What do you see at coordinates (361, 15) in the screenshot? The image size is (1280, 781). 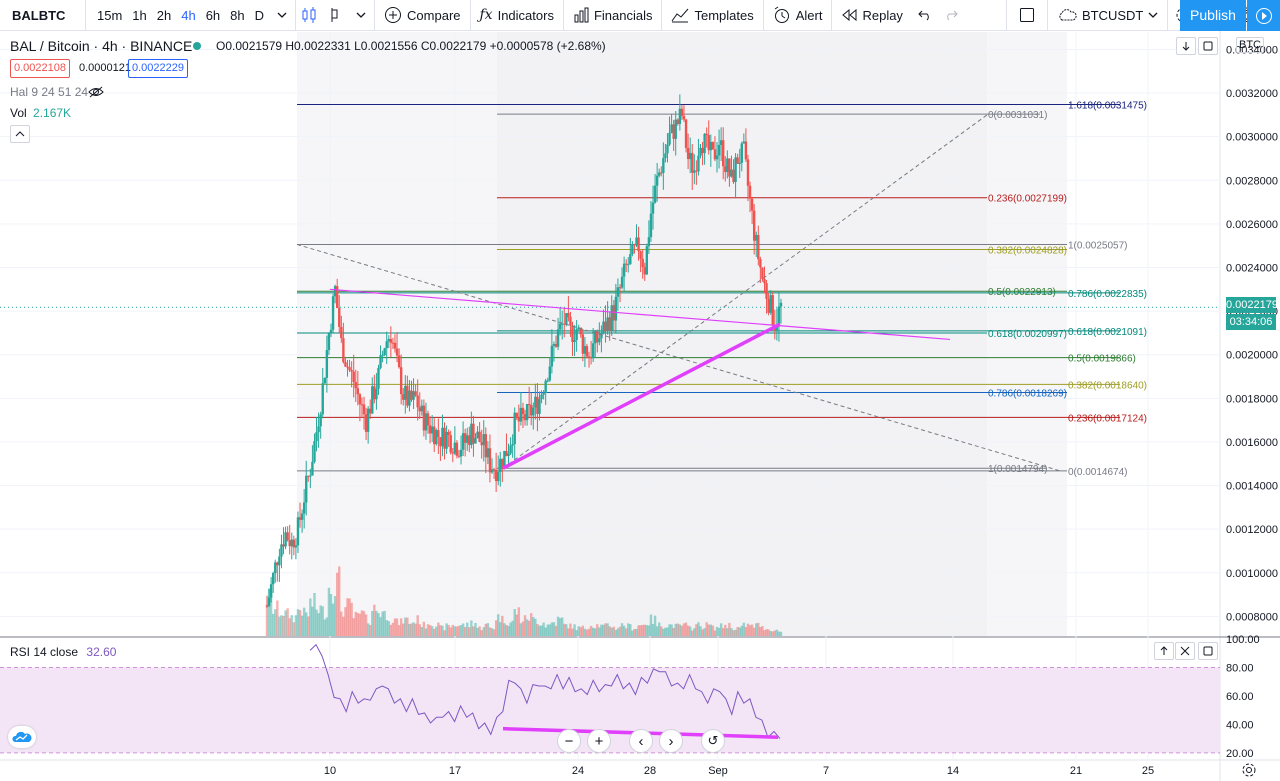 I see `chart-style-chevron-icon` at bounding box center [361, 15].